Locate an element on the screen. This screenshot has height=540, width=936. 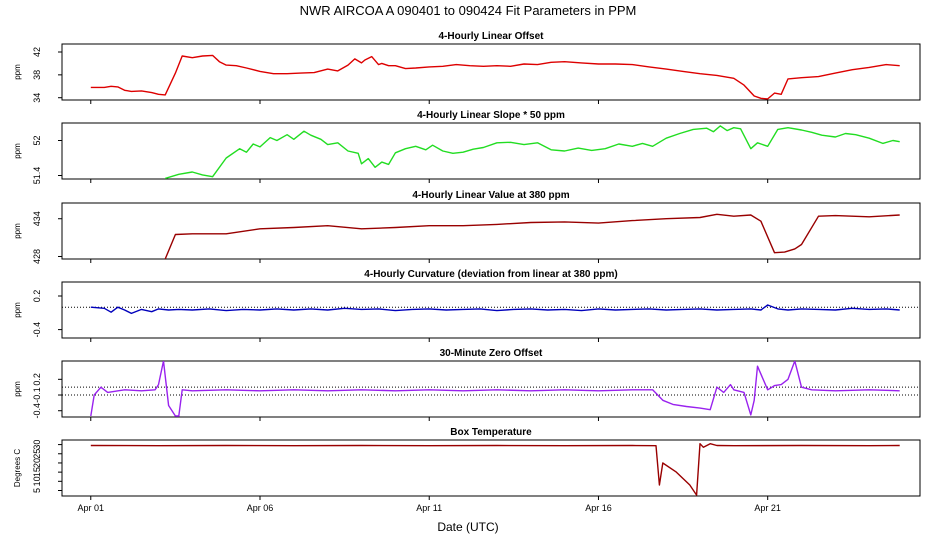
y-tick-label: 434 is located at coordinates (37, 218).